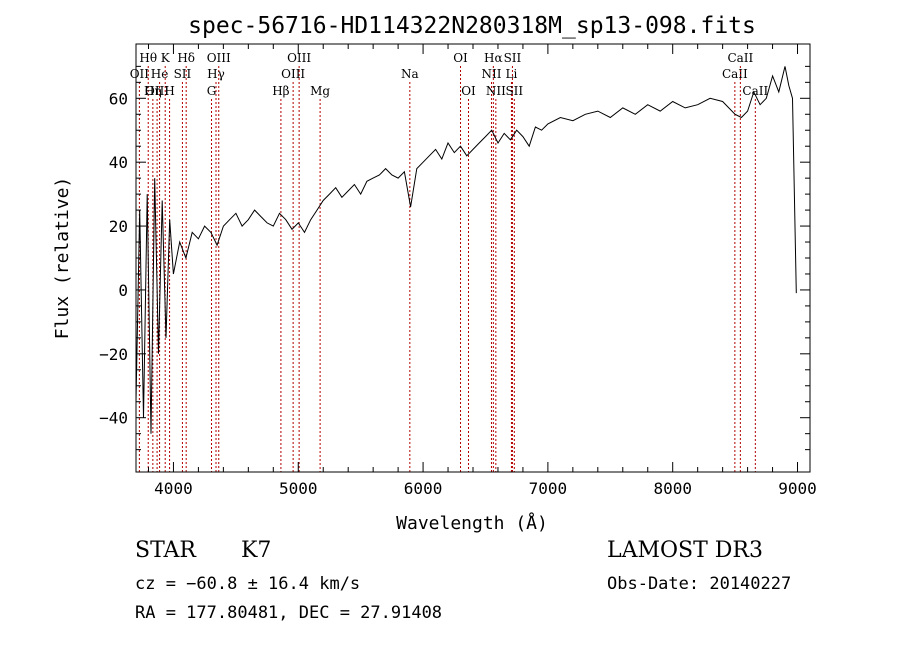  Describe the element at coordinates (123, 290) in the screenshot. I see `y-tick-label: 0` at that location.